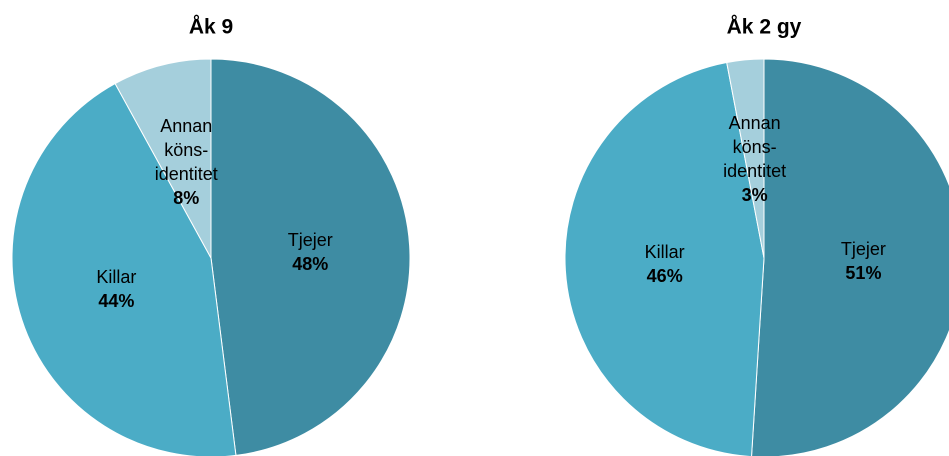 The height and width of the screenshot is (456, 949). I want to click on chart-title: Åk 2 gy, so click(764, 27).